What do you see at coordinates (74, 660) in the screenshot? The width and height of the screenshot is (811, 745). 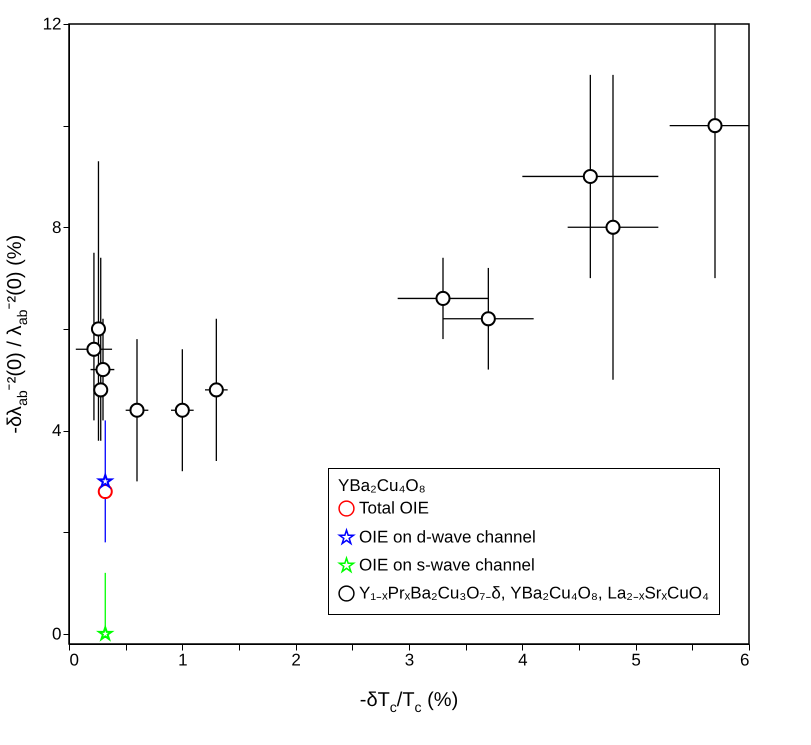 I see `x-tick-label: 0` at bounding box center [74, 660].